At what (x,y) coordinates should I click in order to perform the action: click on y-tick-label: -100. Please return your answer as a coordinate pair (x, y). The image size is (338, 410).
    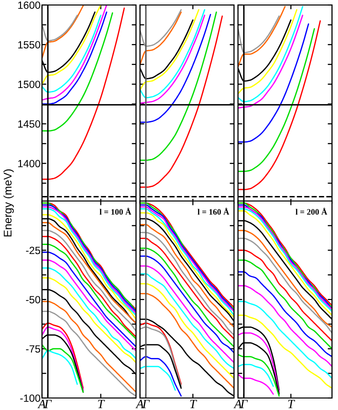
    Looking at the image, I should click on (30, 398).